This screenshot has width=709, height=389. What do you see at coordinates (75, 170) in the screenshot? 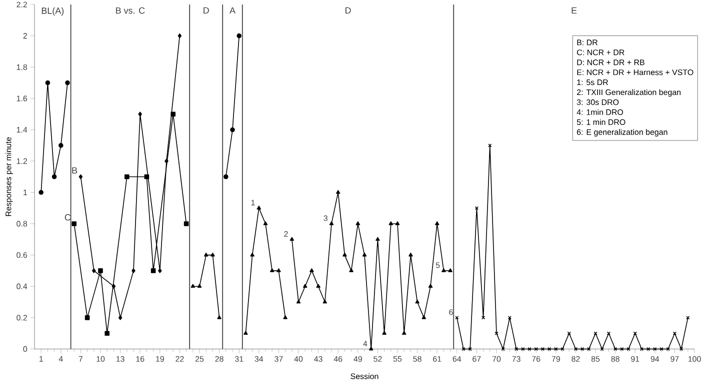
I see `series-label: B` at bounding box center [75, 170].